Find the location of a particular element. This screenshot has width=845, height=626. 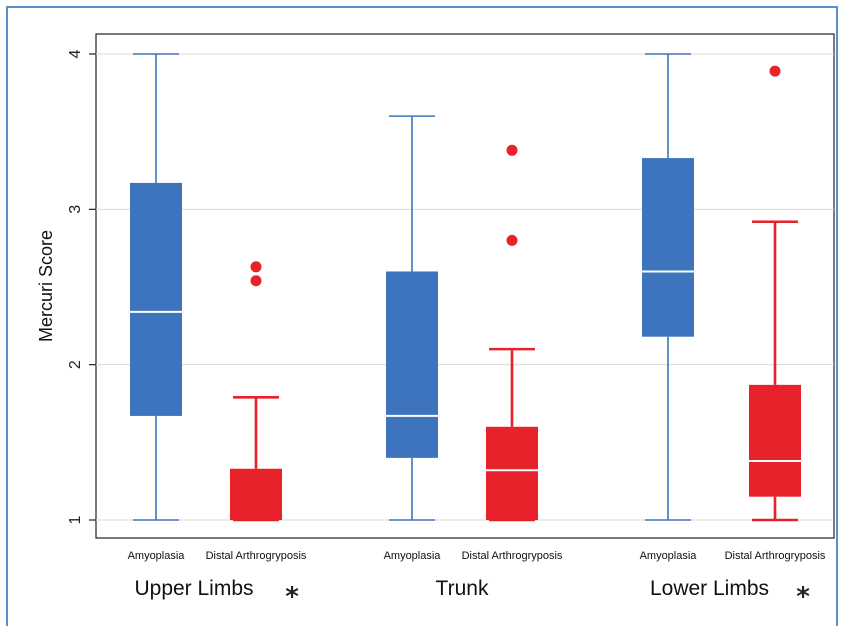

group-label: Upper Limbs is located at coordinates (193, 588).